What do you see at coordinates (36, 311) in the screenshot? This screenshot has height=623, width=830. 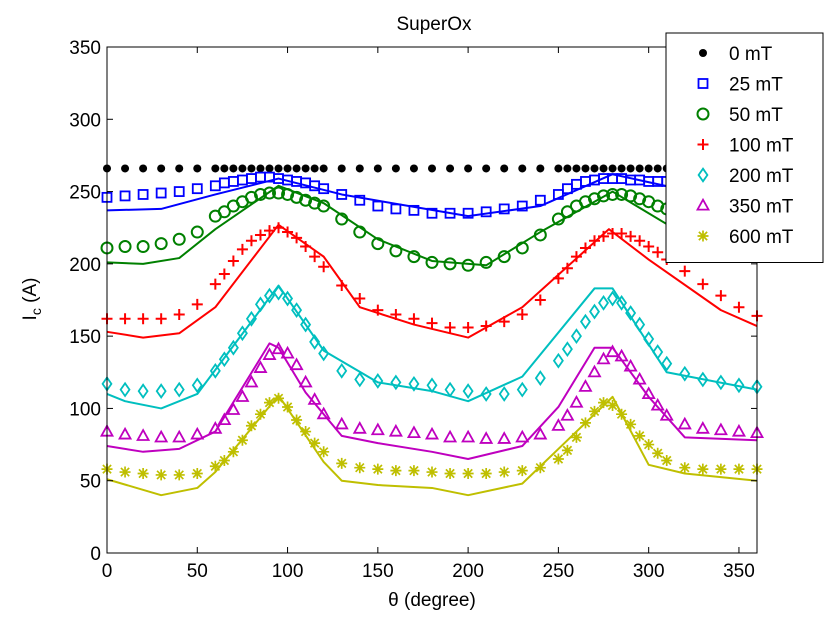 I see `y-axis-label-sub: c` at bounding box center [36, 311].